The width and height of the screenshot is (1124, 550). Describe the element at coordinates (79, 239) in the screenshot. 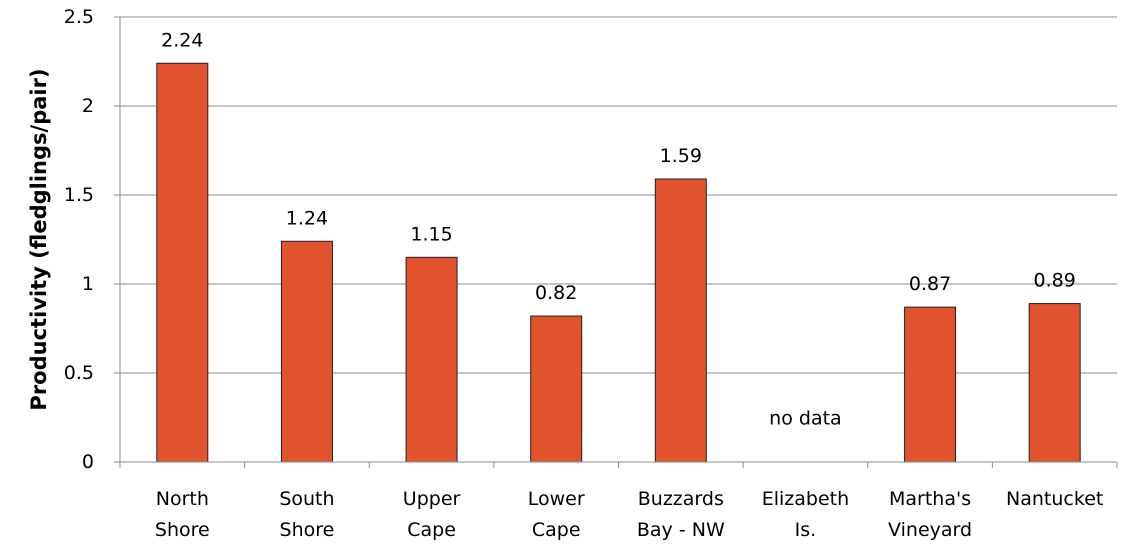

I see `y-tick-labels: 0 0.5 1 1.5 2 2.5` at that location.